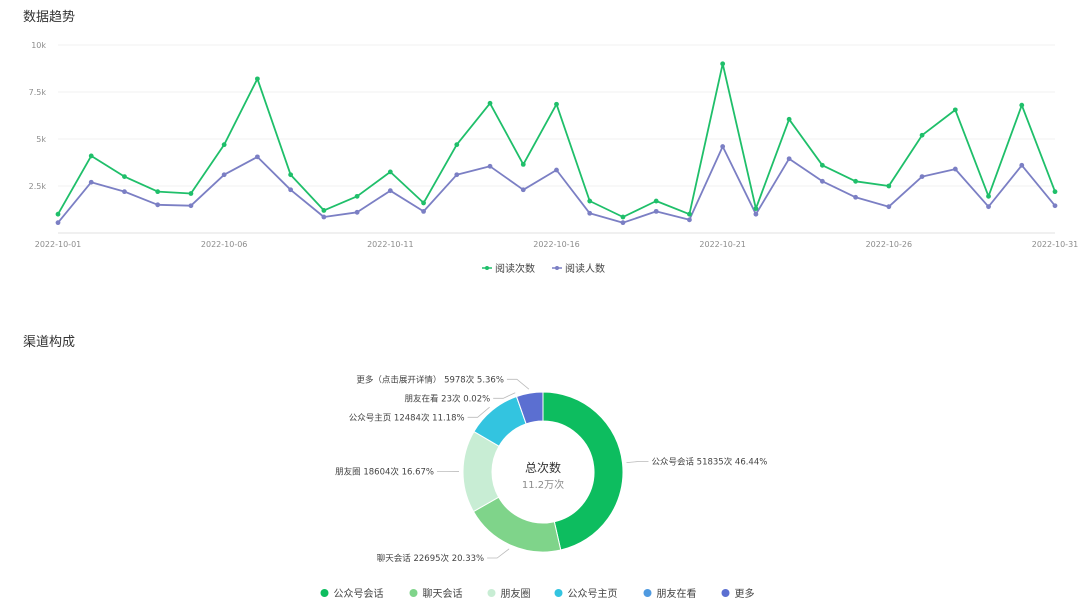  What do you see at coordinates (670, 593) in the screenshot?
I see `legend-item: 朋友在看` at bounding box center [670, 593].